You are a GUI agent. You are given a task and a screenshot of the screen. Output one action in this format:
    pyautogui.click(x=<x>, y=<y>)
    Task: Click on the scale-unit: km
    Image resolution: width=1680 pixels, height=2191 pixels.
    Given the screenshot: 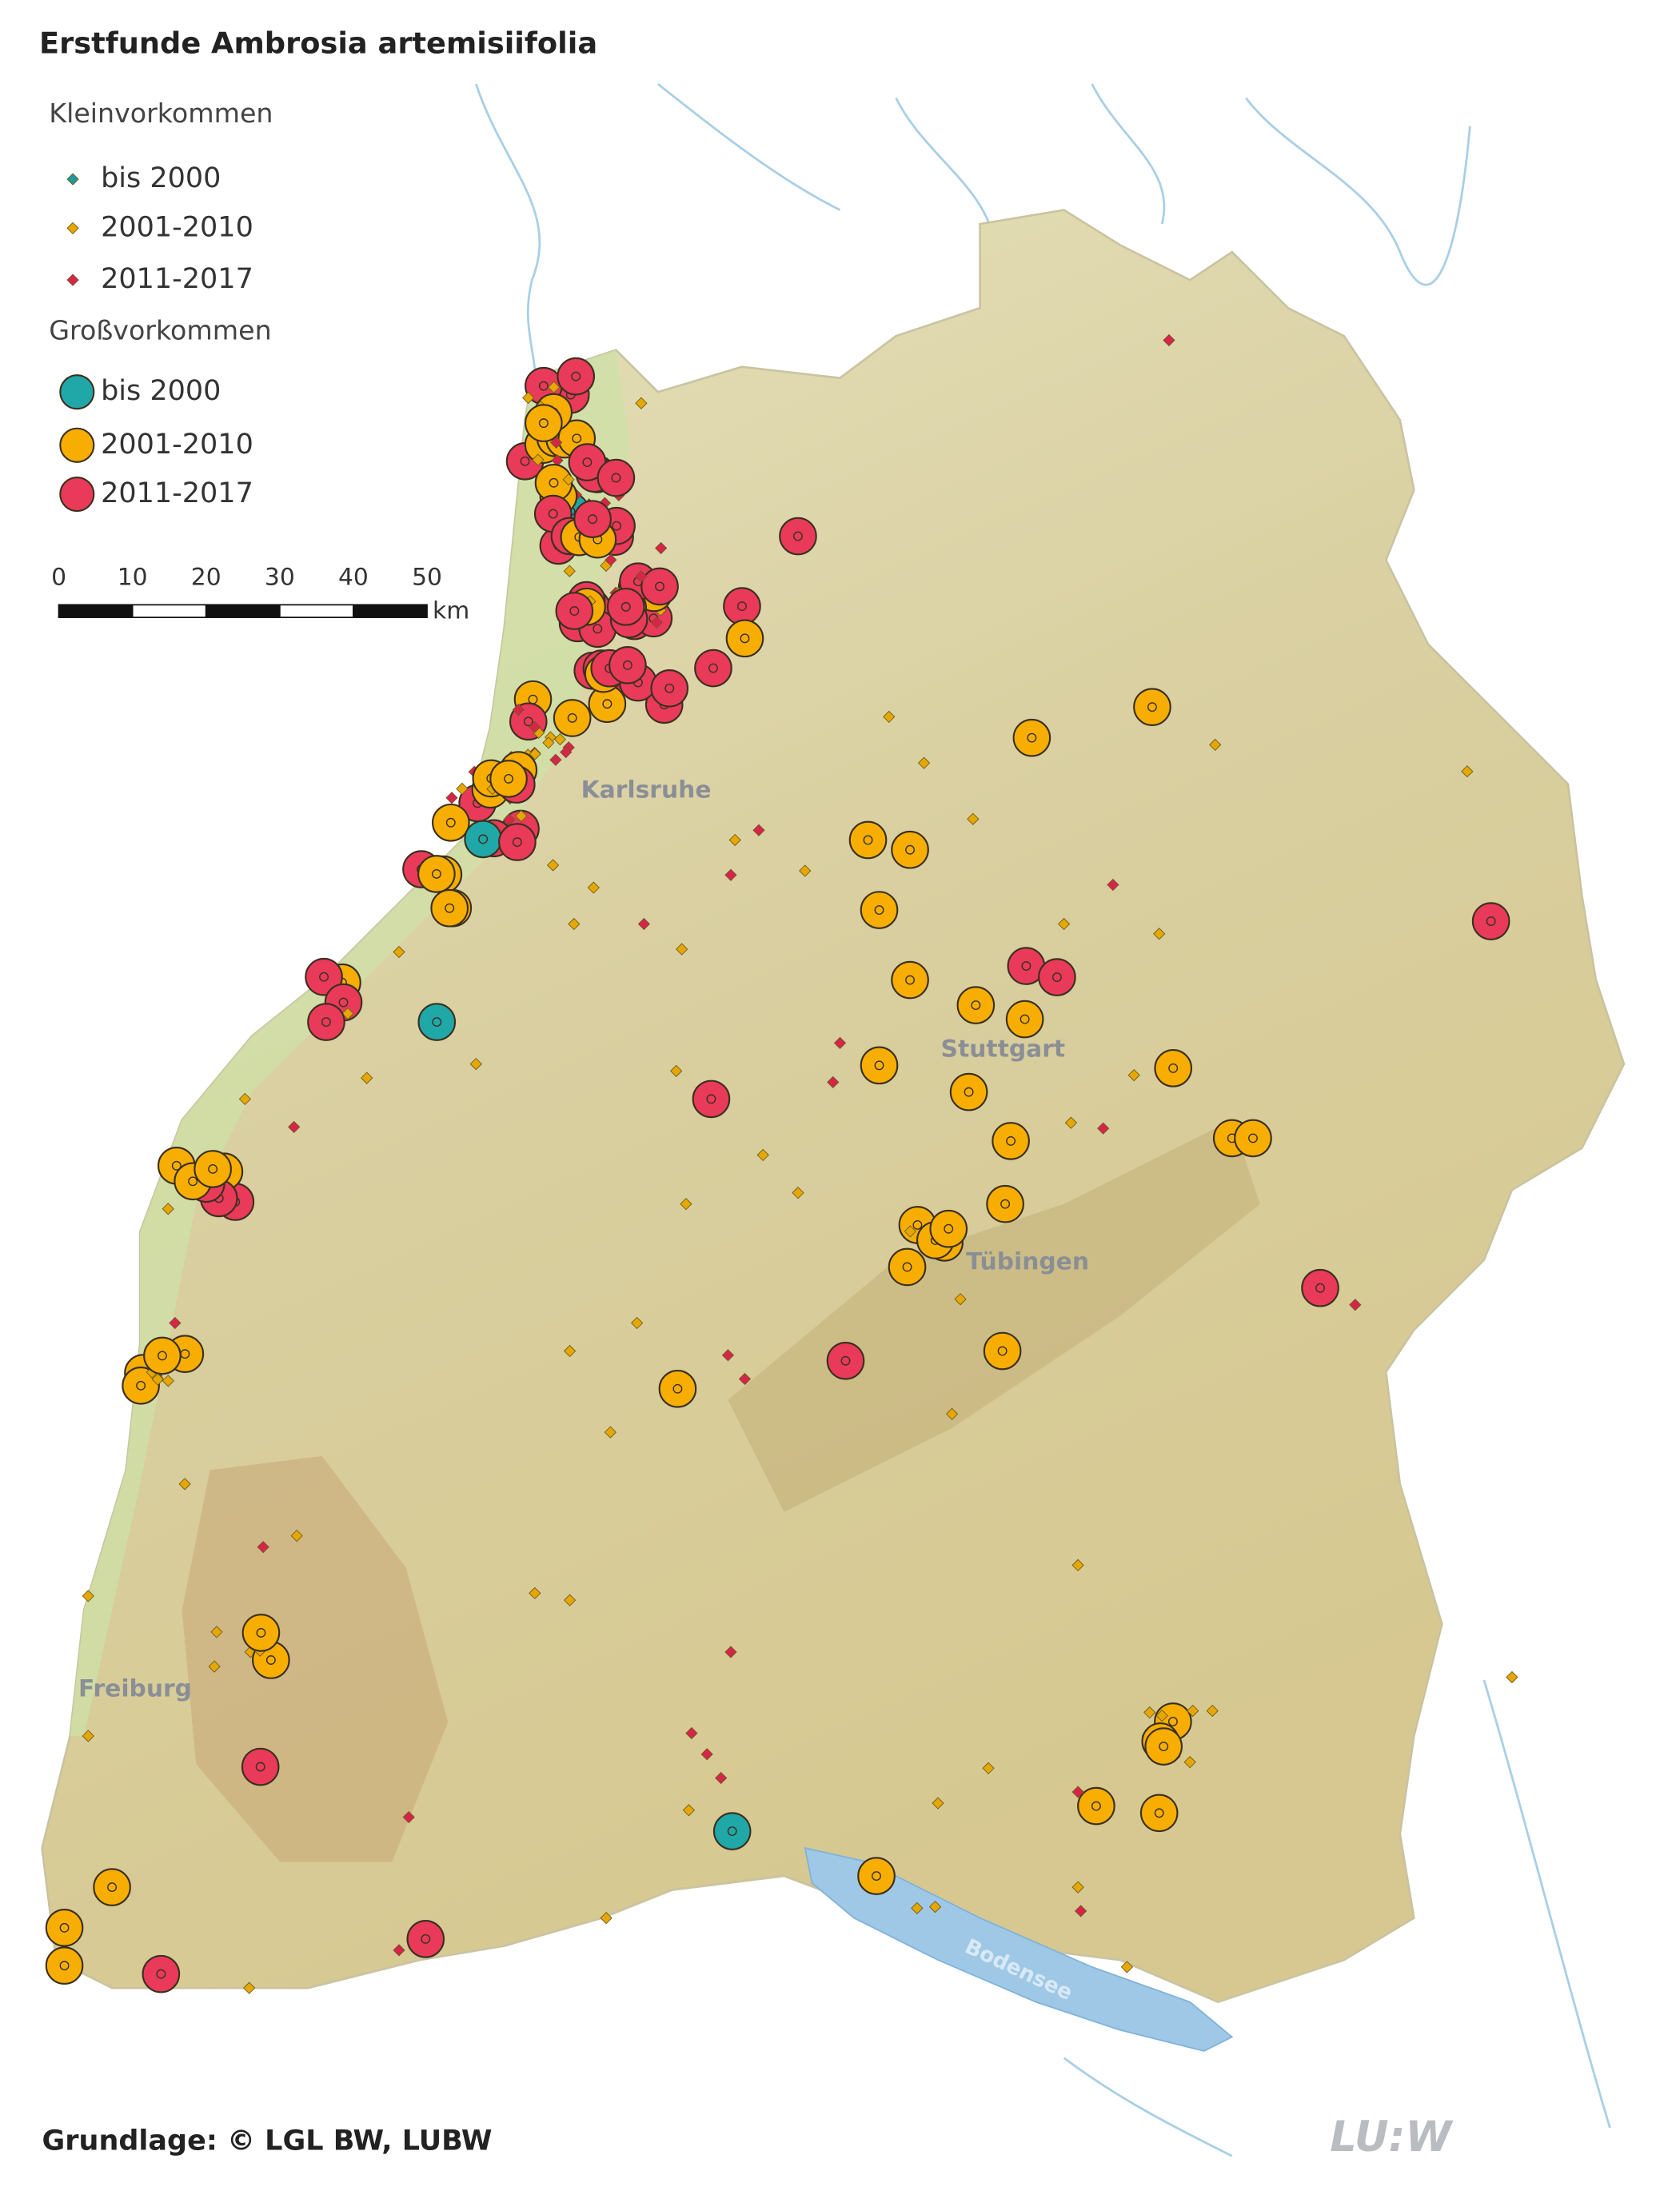 What is the action you would take?
    pyautogui.click(x=451, y=611)
    